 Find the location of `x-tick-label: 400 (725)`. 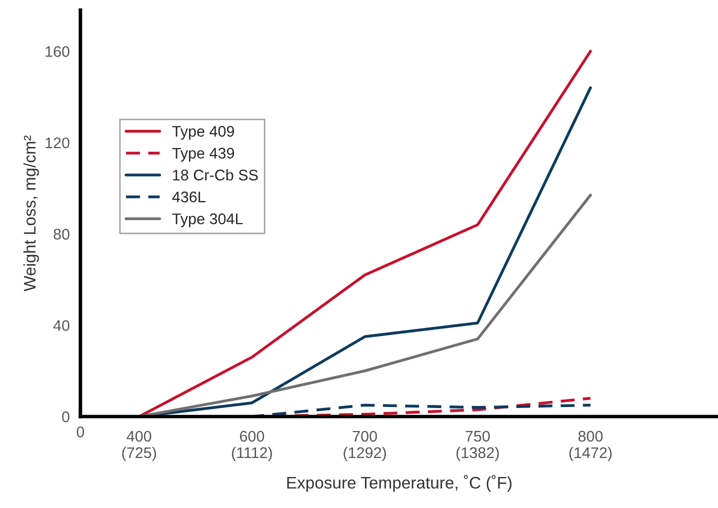

x-tick-label: 400 (725) is located at coordinates (139, 446).